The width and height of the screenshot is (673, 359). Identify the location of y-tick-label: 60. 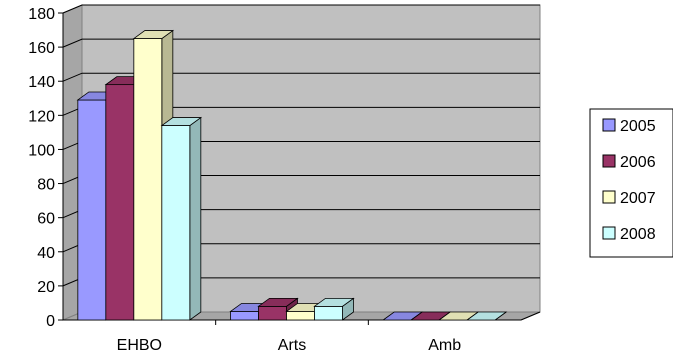
(46, 219).